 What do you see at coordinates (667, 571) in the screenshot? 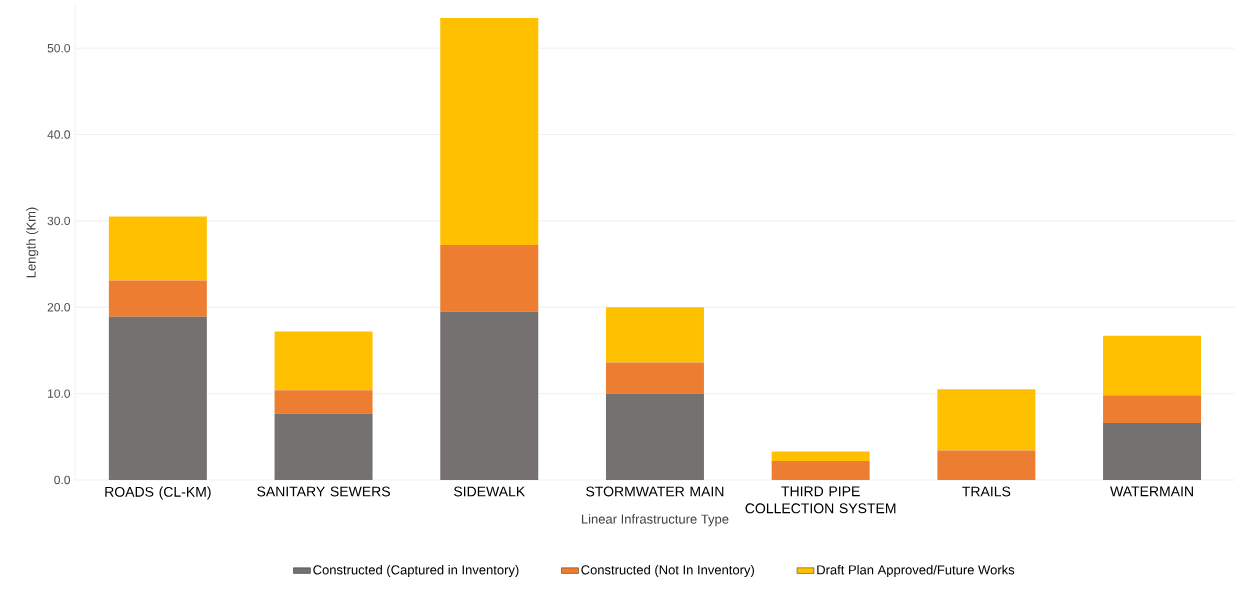
I see `legend-label: Constructed (Not In Inventory)` at bounding box center [667, 571].